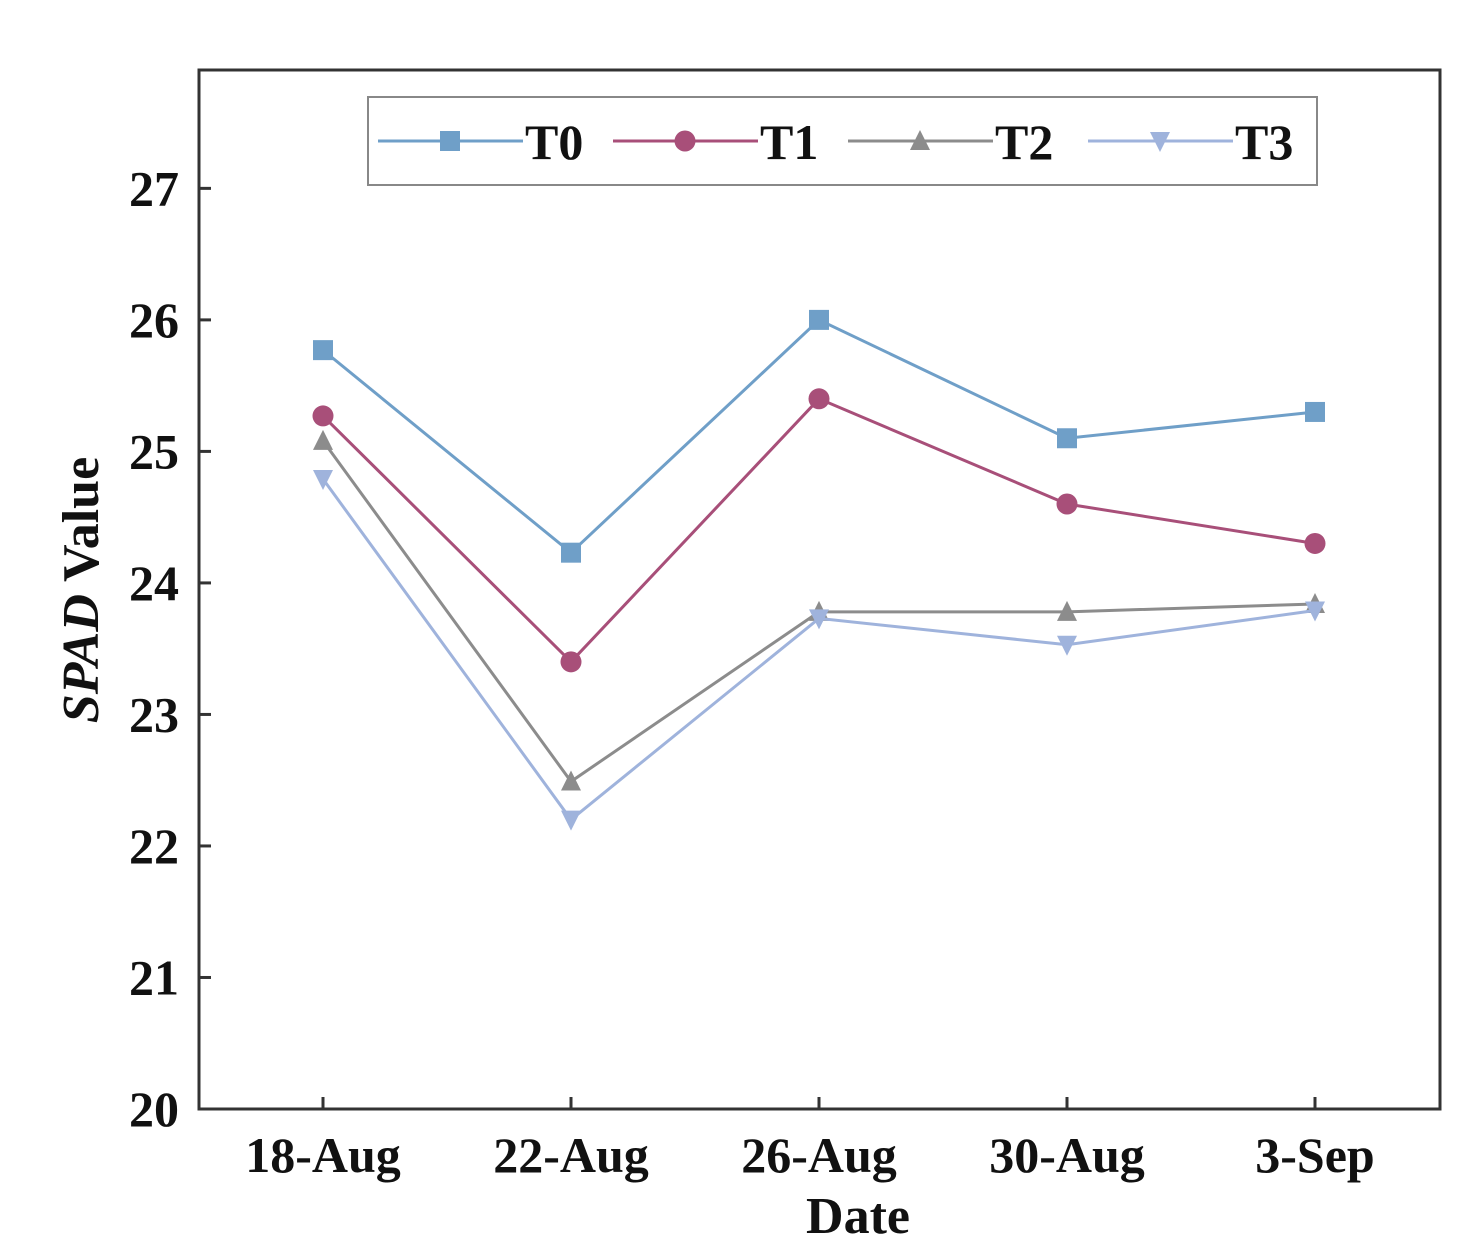 Image resolution: width=1474 pixels, height=1258 pixels. What do you see at coordinates (1315, 411) in the screenshot?
I see `point-T0-3-Sep` at bounding box center [1315, 411].